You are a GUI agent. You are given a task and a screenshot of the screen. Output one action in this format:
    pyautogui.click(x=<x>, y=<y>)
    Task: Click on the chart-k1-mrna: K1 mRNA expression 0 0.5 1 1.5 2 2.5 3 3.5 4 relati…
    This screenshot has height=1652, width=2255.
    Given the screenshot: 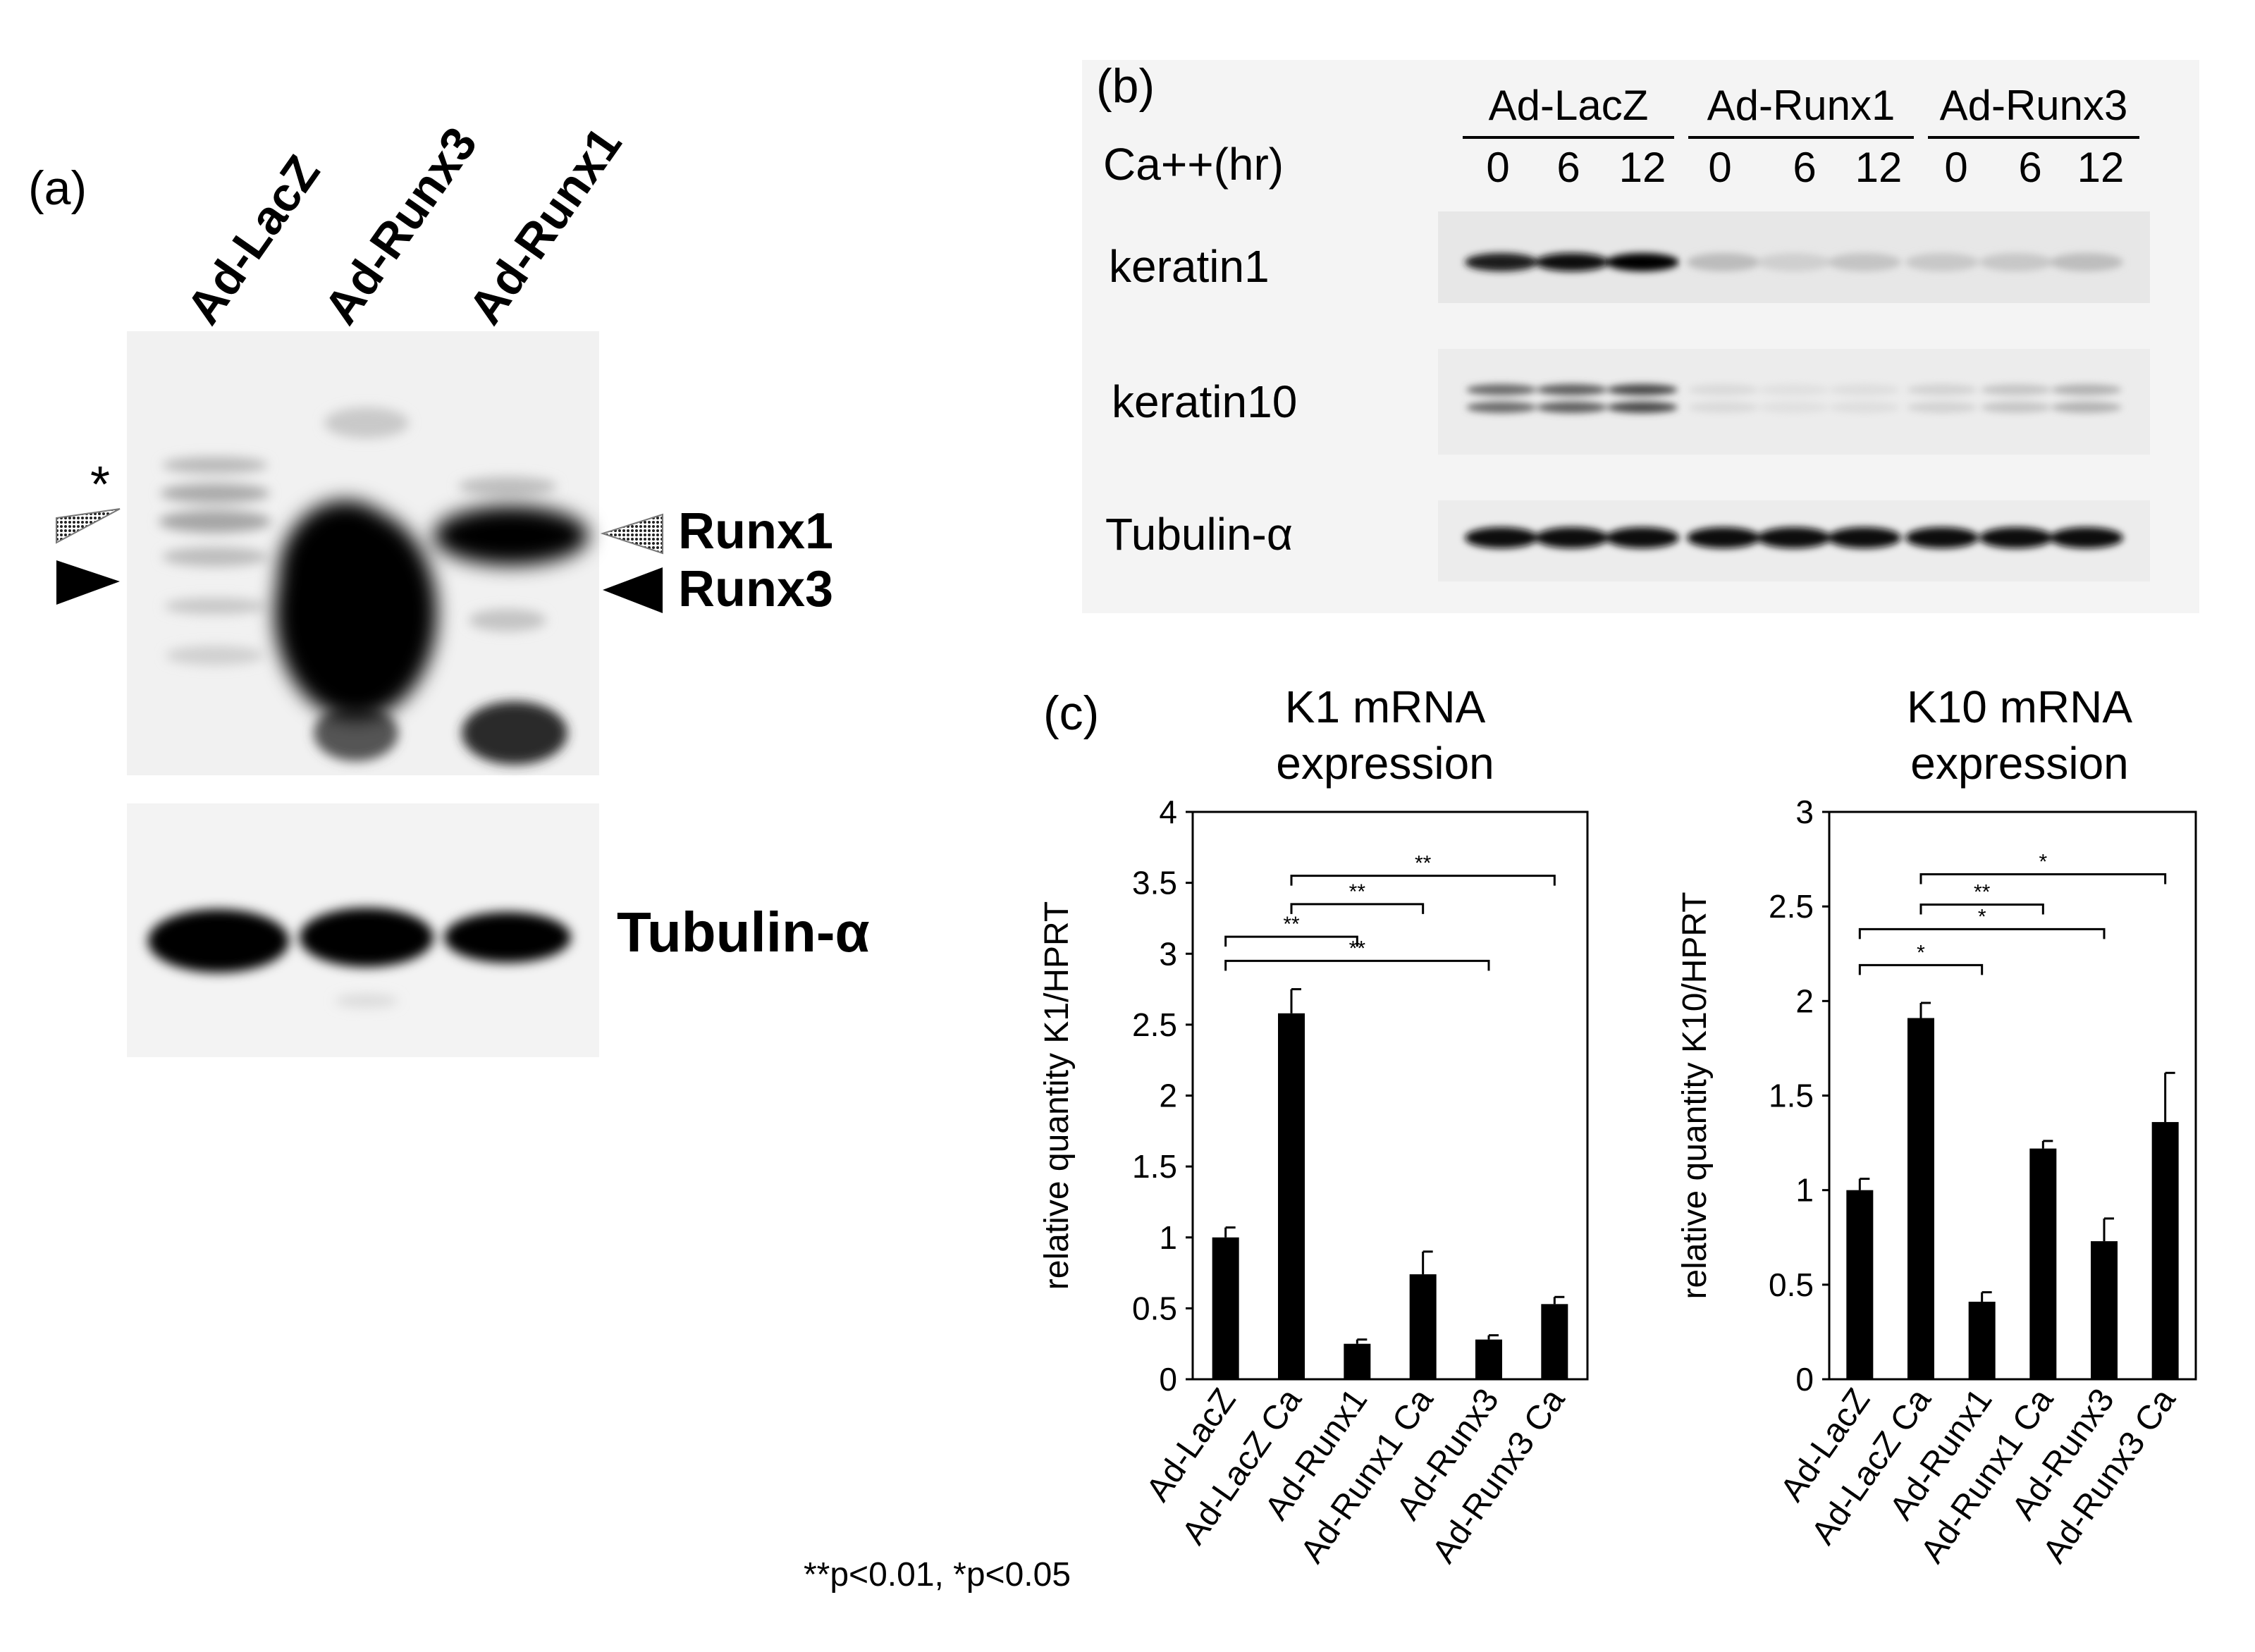 What is the action you would take?
    pyautogui.click(x=1313, y=1126)
    